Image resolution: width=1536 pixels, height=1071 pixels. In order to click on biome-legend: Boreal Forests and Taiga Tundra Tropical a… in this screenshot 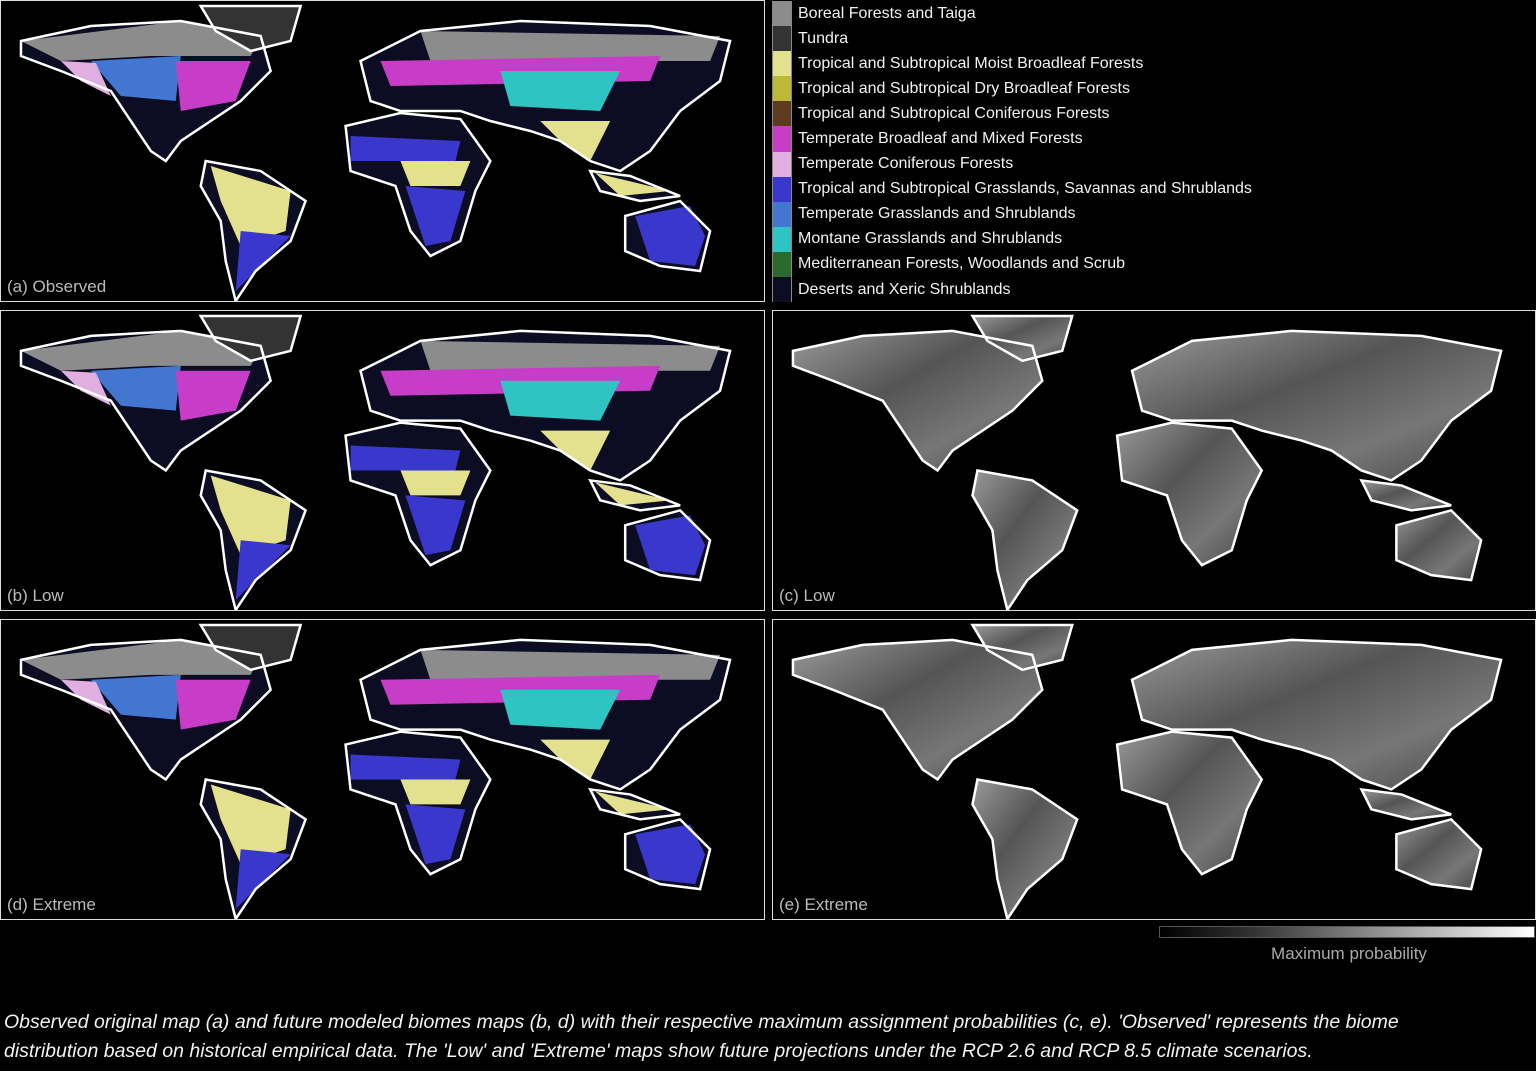, I will do `click(1012, 152)`.